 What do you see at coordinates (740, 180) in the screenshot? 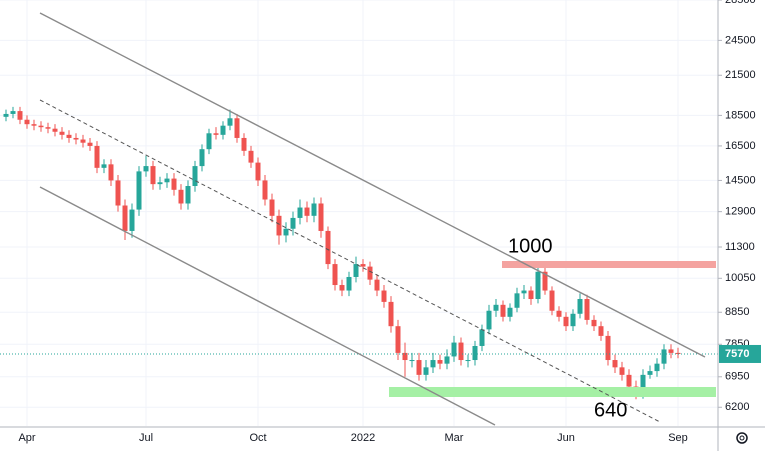
I see `y-tick-label: 14500` at bounding box center [740, 180].